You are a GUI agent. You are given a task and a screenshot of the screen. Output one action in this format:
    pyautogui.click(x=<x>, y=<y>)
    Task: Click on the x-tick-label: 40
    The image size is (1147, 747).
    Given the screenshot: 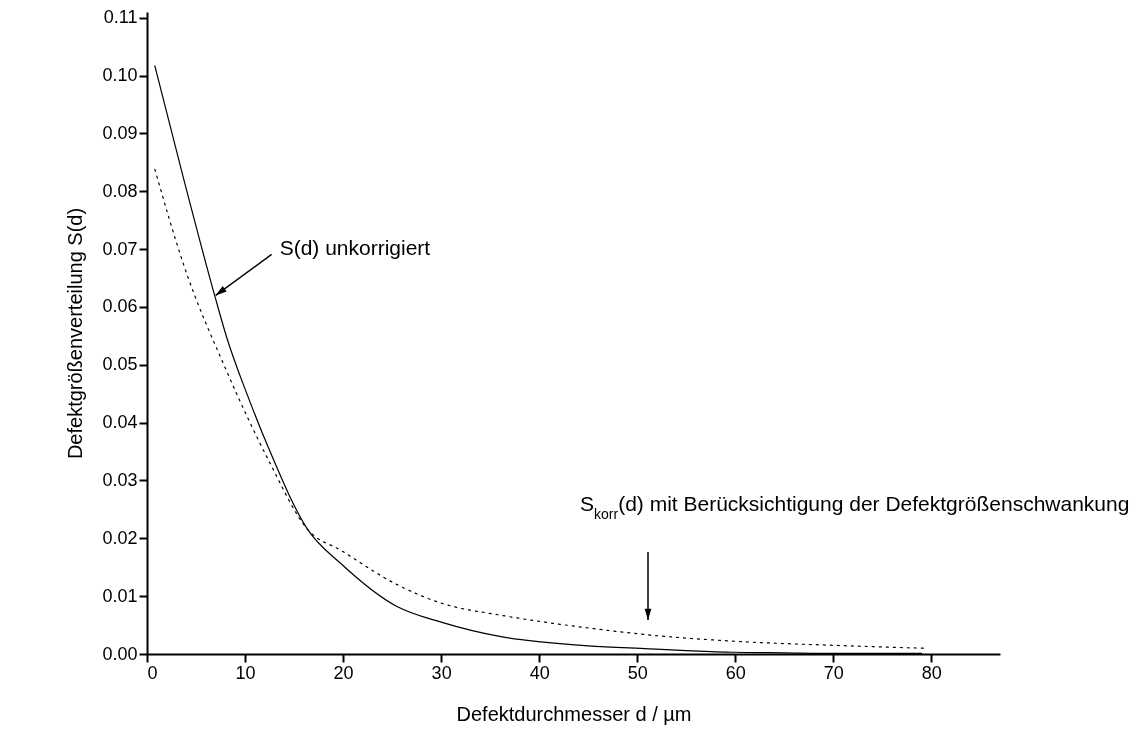 What is the action you would take?
    pyautogui.click(x=539, y=672)
    